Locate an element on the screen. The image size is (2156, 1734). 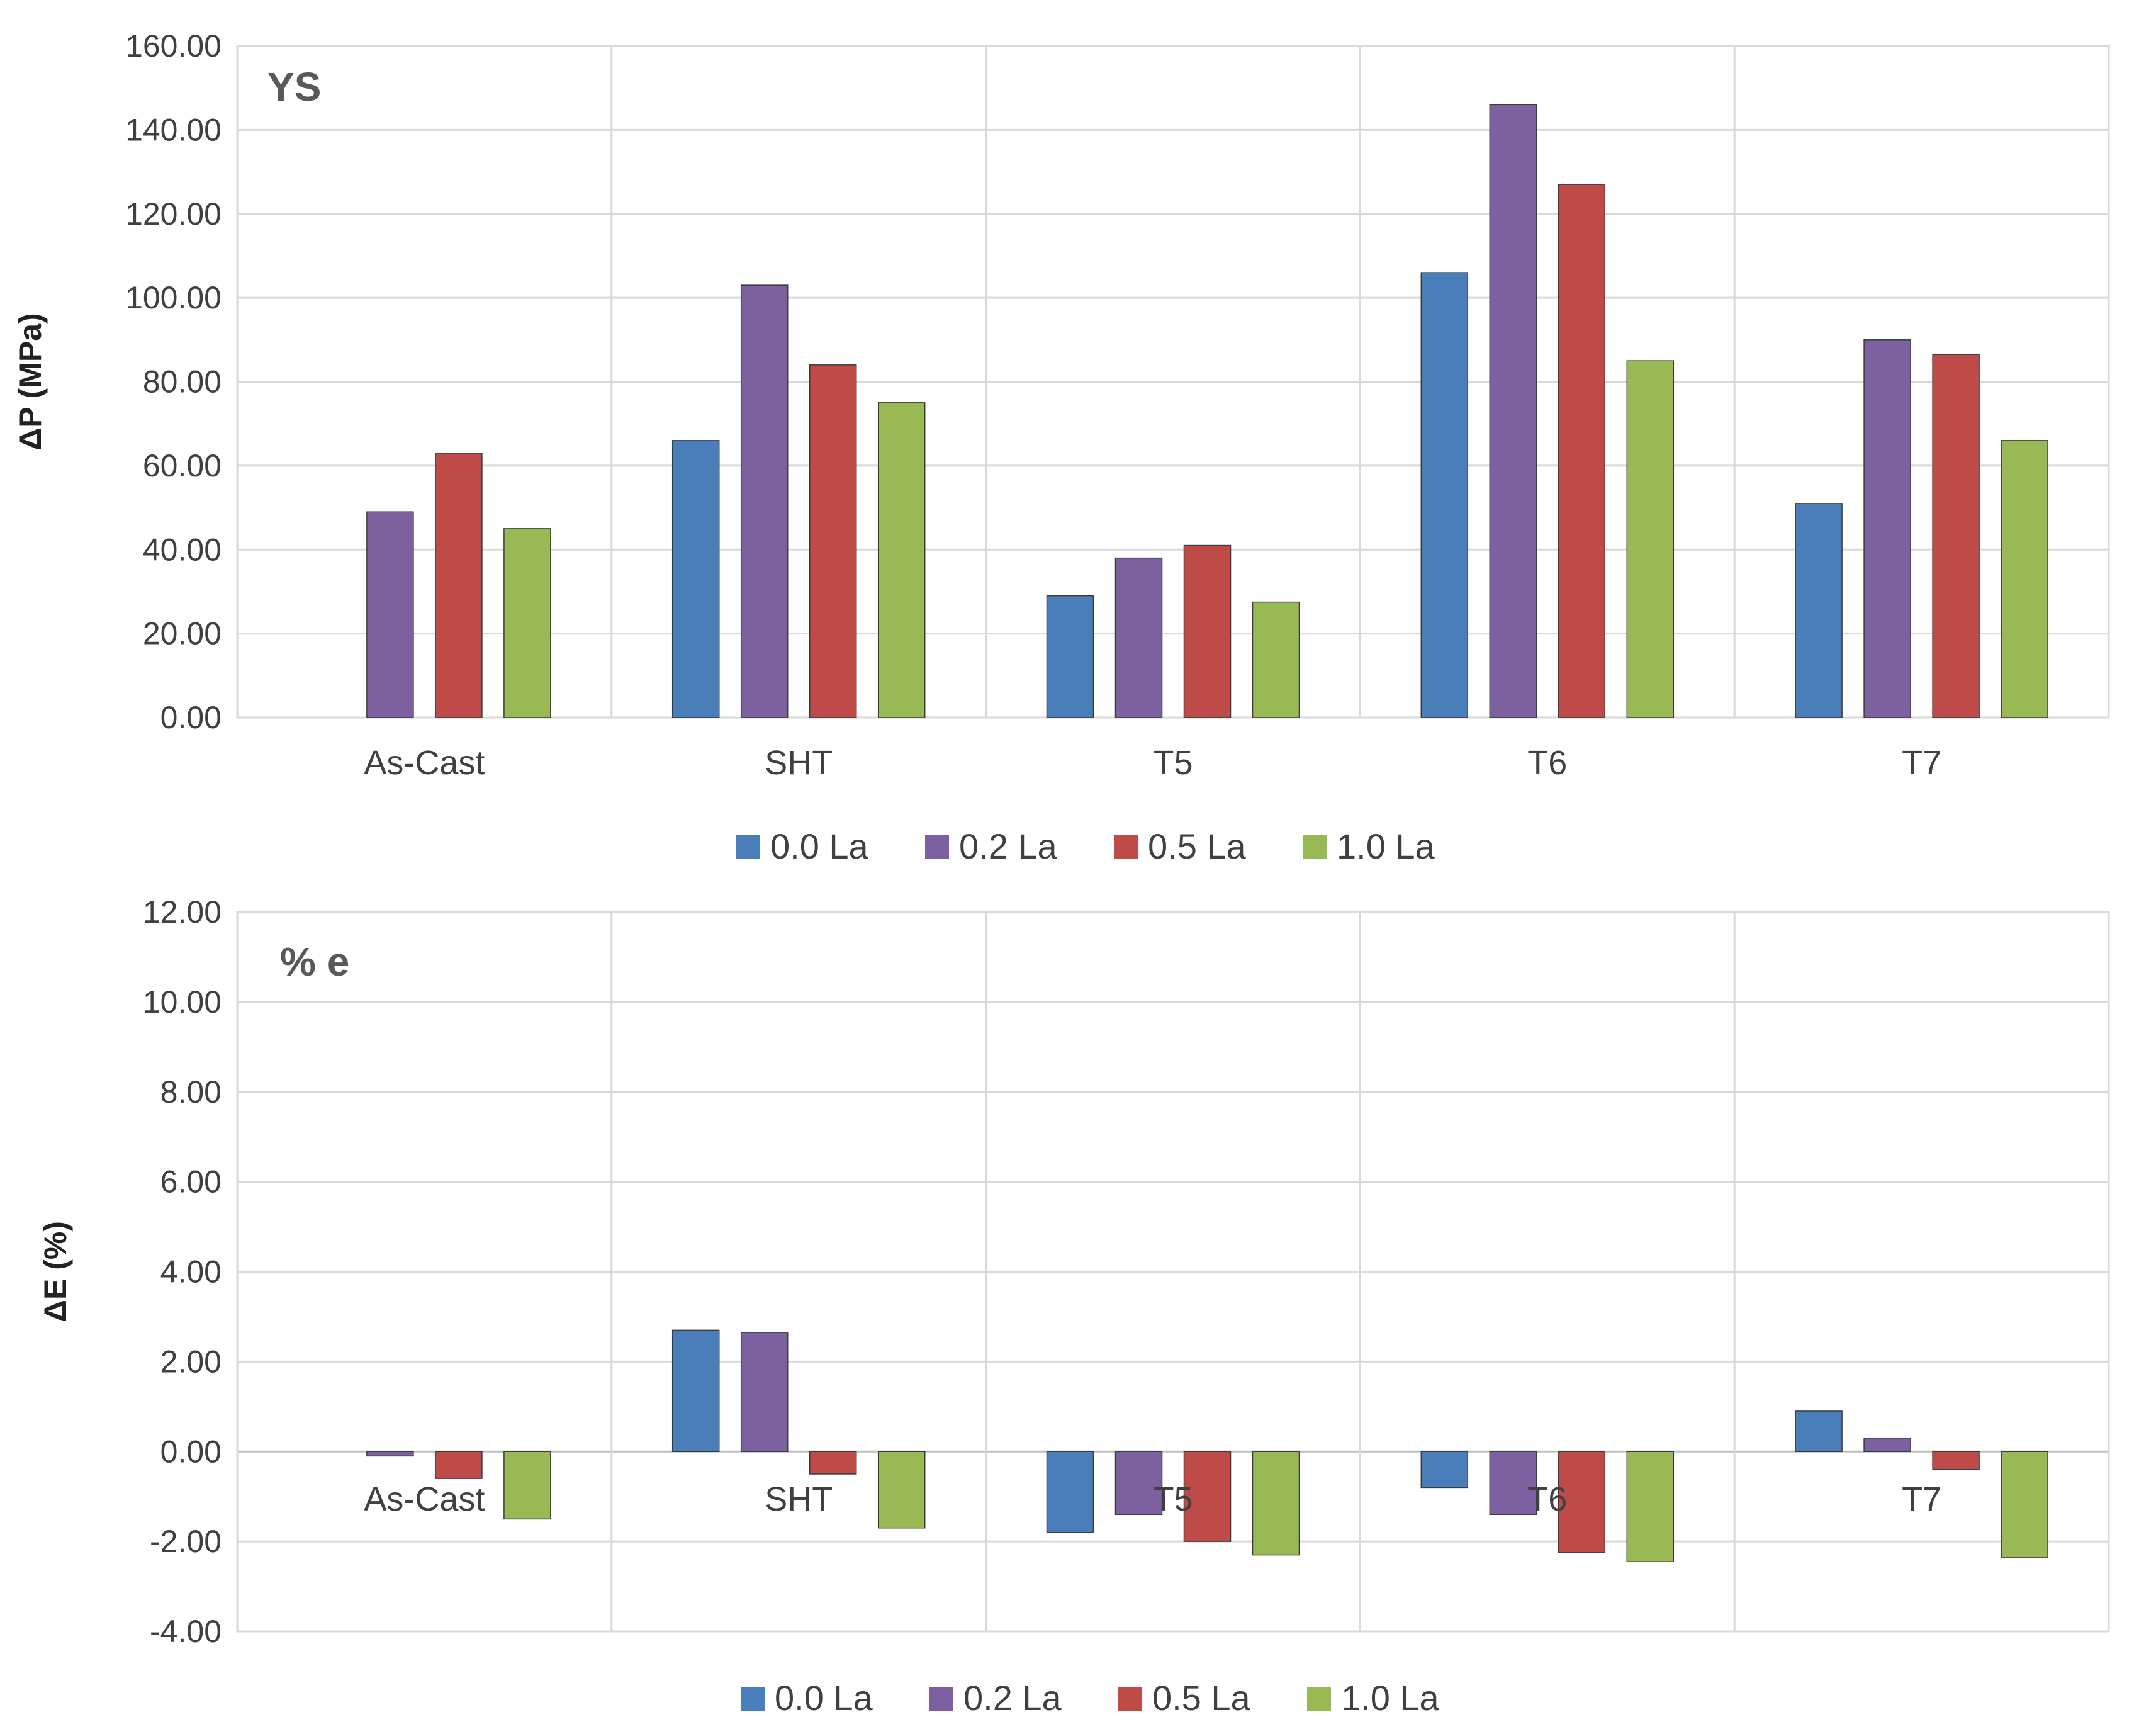
y-axis-label: ΔP (MPa) is located at coordinates (30, 382).